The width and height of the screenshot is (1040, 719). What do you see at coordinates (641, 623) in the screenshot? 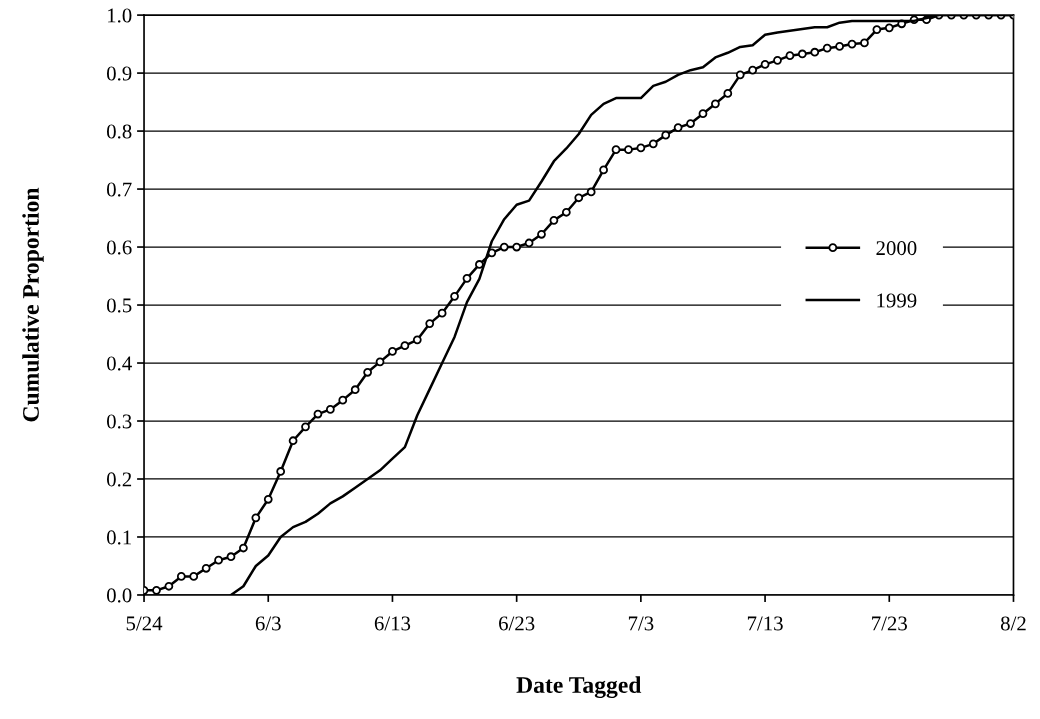
I see `x-tick-label: 7/3` at bounding box center [641, 623].